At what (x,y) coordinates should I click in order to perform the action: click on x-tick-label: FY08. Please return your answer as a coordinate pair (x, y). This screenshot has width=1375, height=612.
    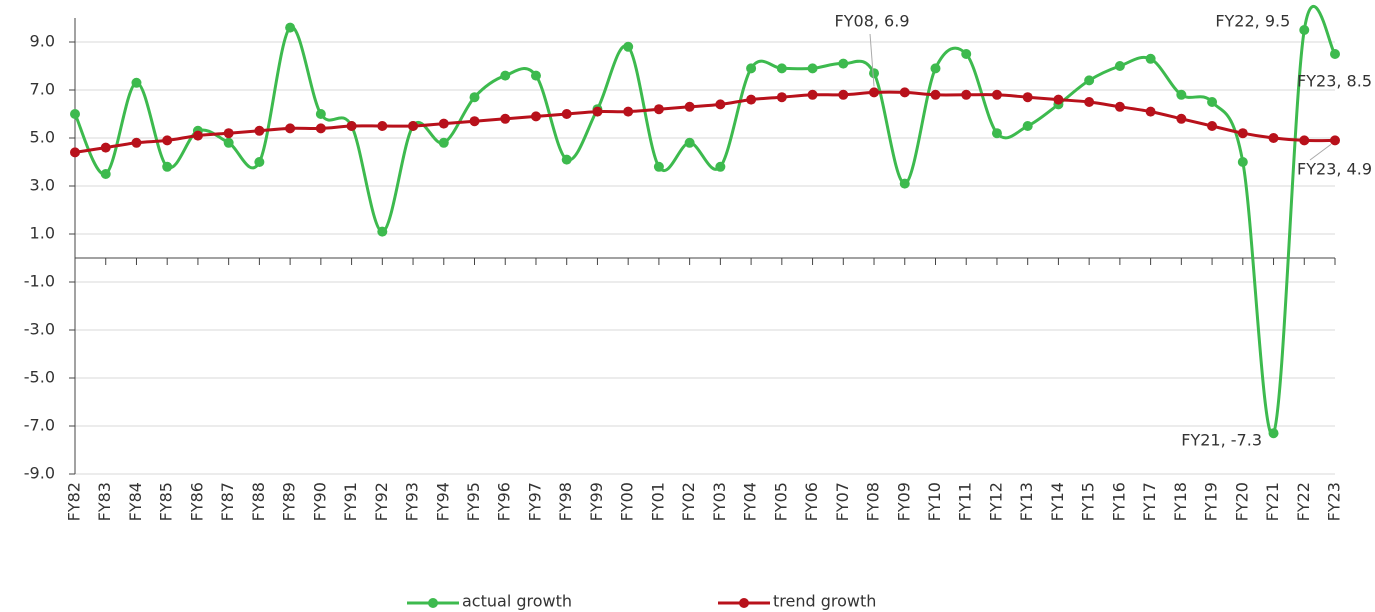
    Looking at the image, I should click on (873, 501).